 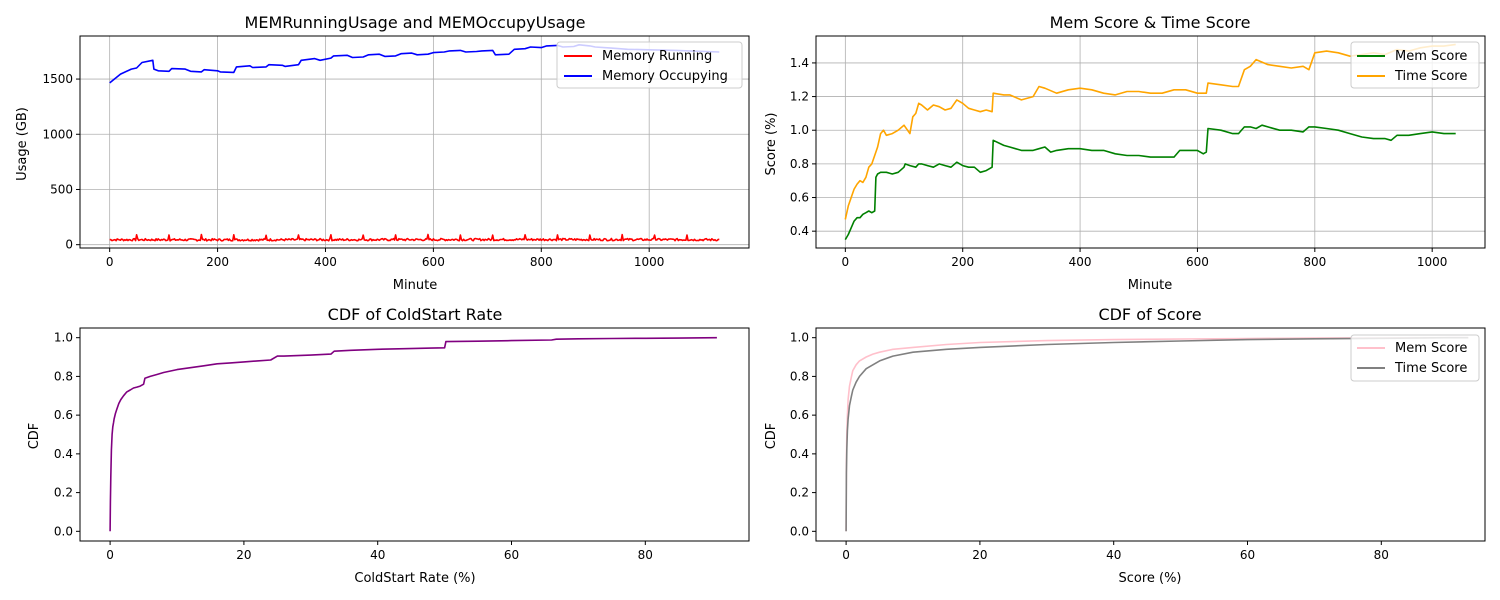 What do you see at coordinates (657, 56) in the screenshot?
I see `legend-label-memory-running: Memory Running` at bounding box center [657, 56].